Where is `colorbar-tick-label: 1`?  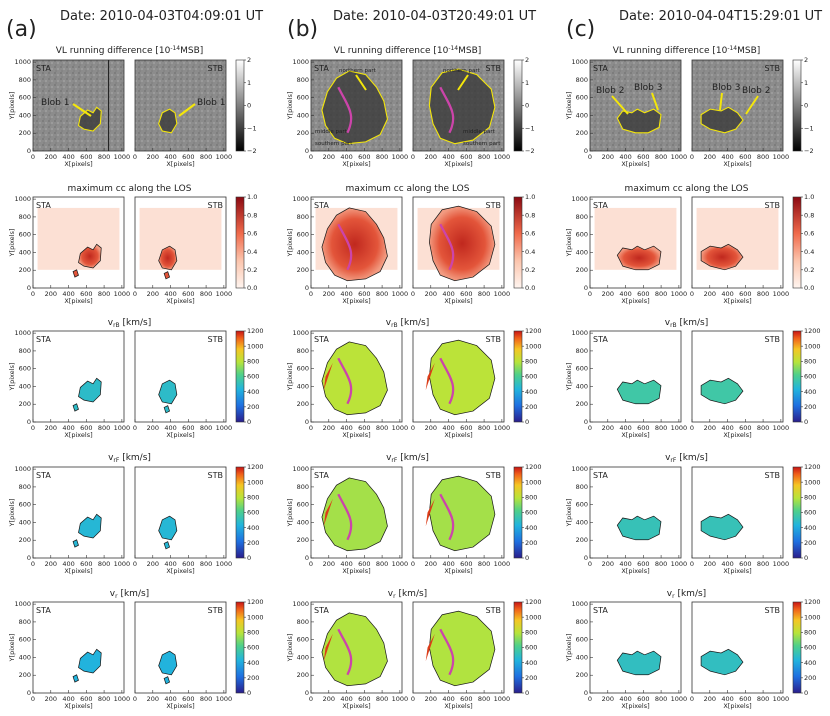
colorbar-tick-label: 1 is located at coordinates (806, 83).